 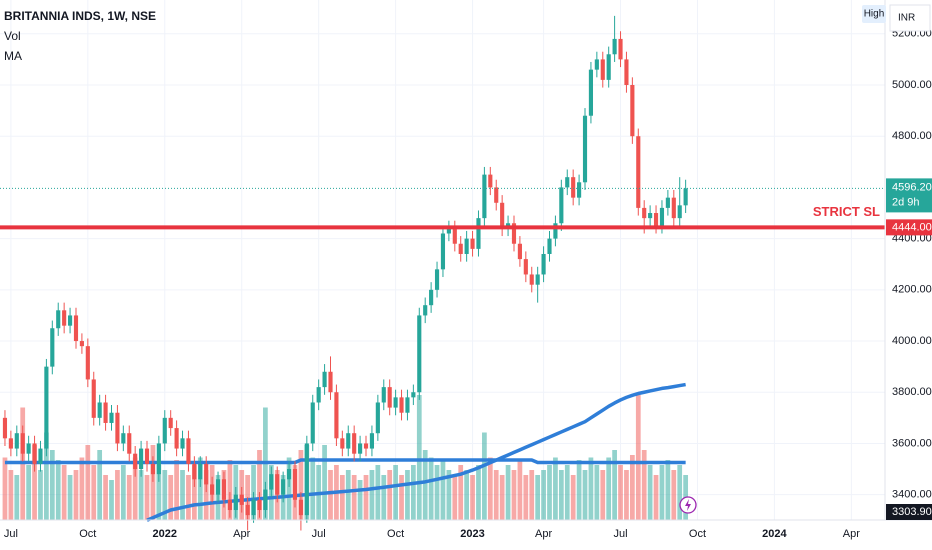 I want to click on high-button, so click(x=874, y=14).